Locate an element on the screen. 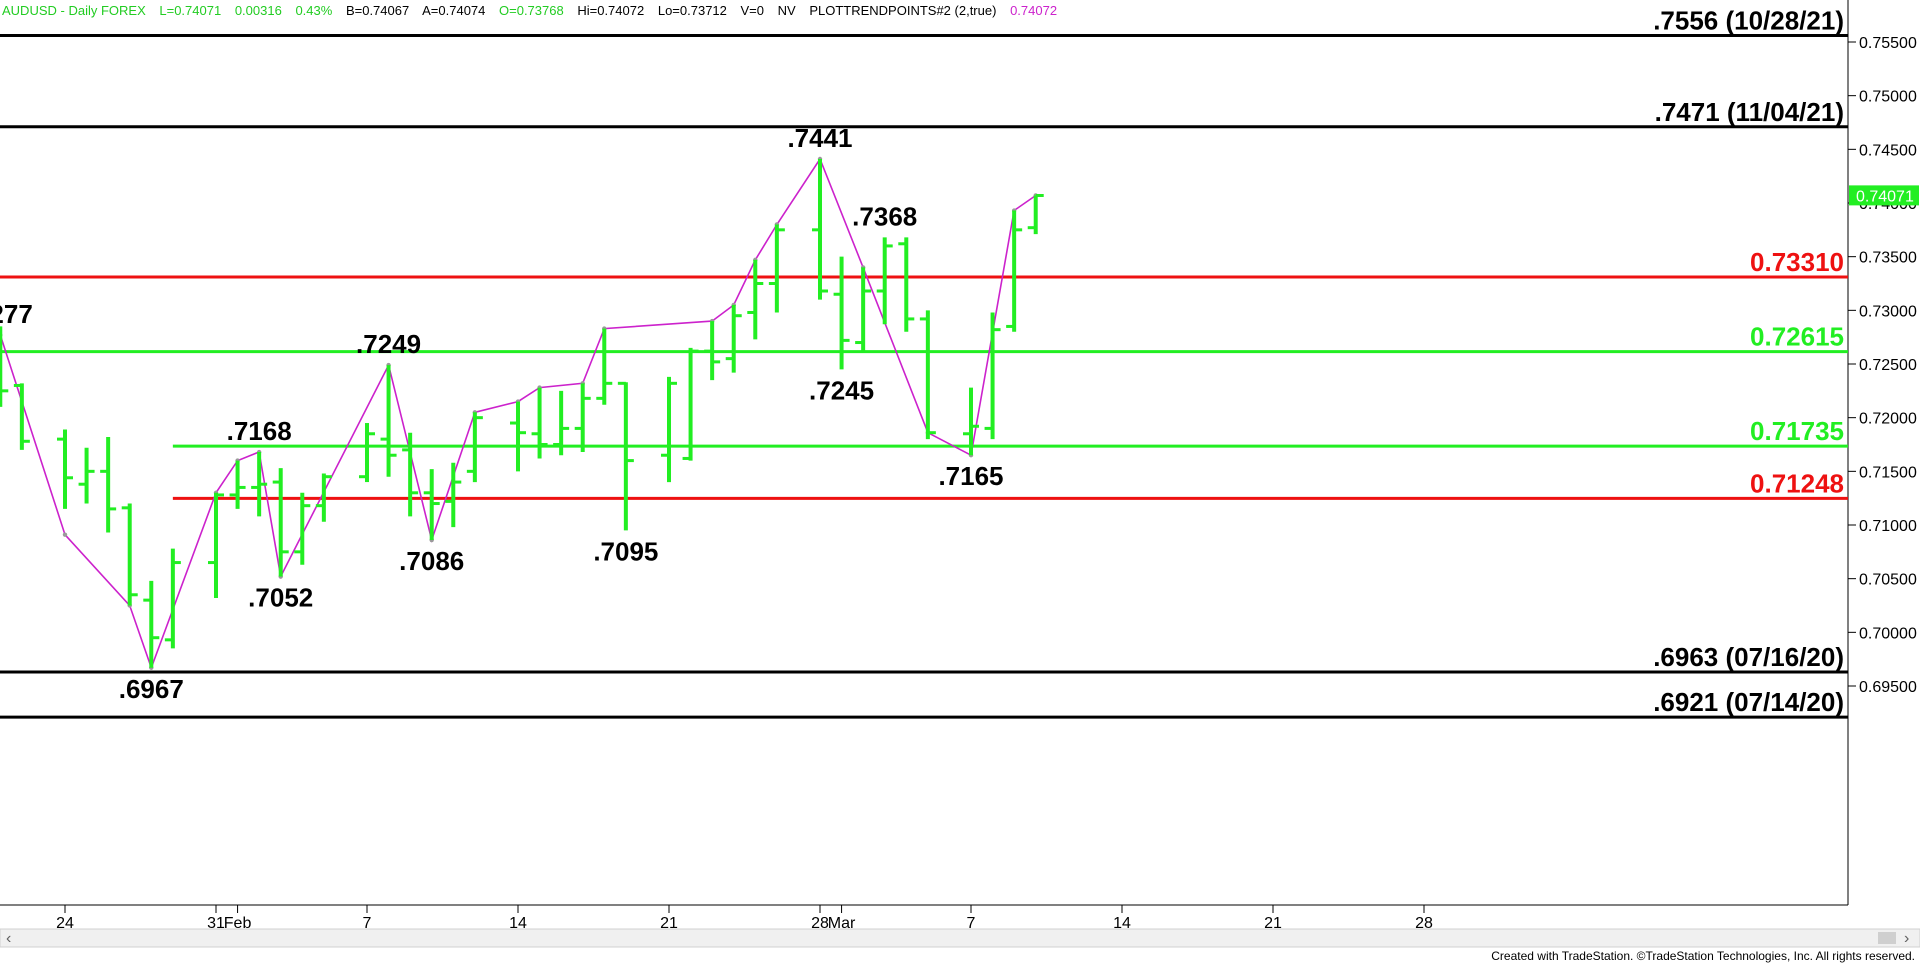 This screenshot has width=1920, height=963. horizontal-scrollbar is located at coordinates (960, 938).